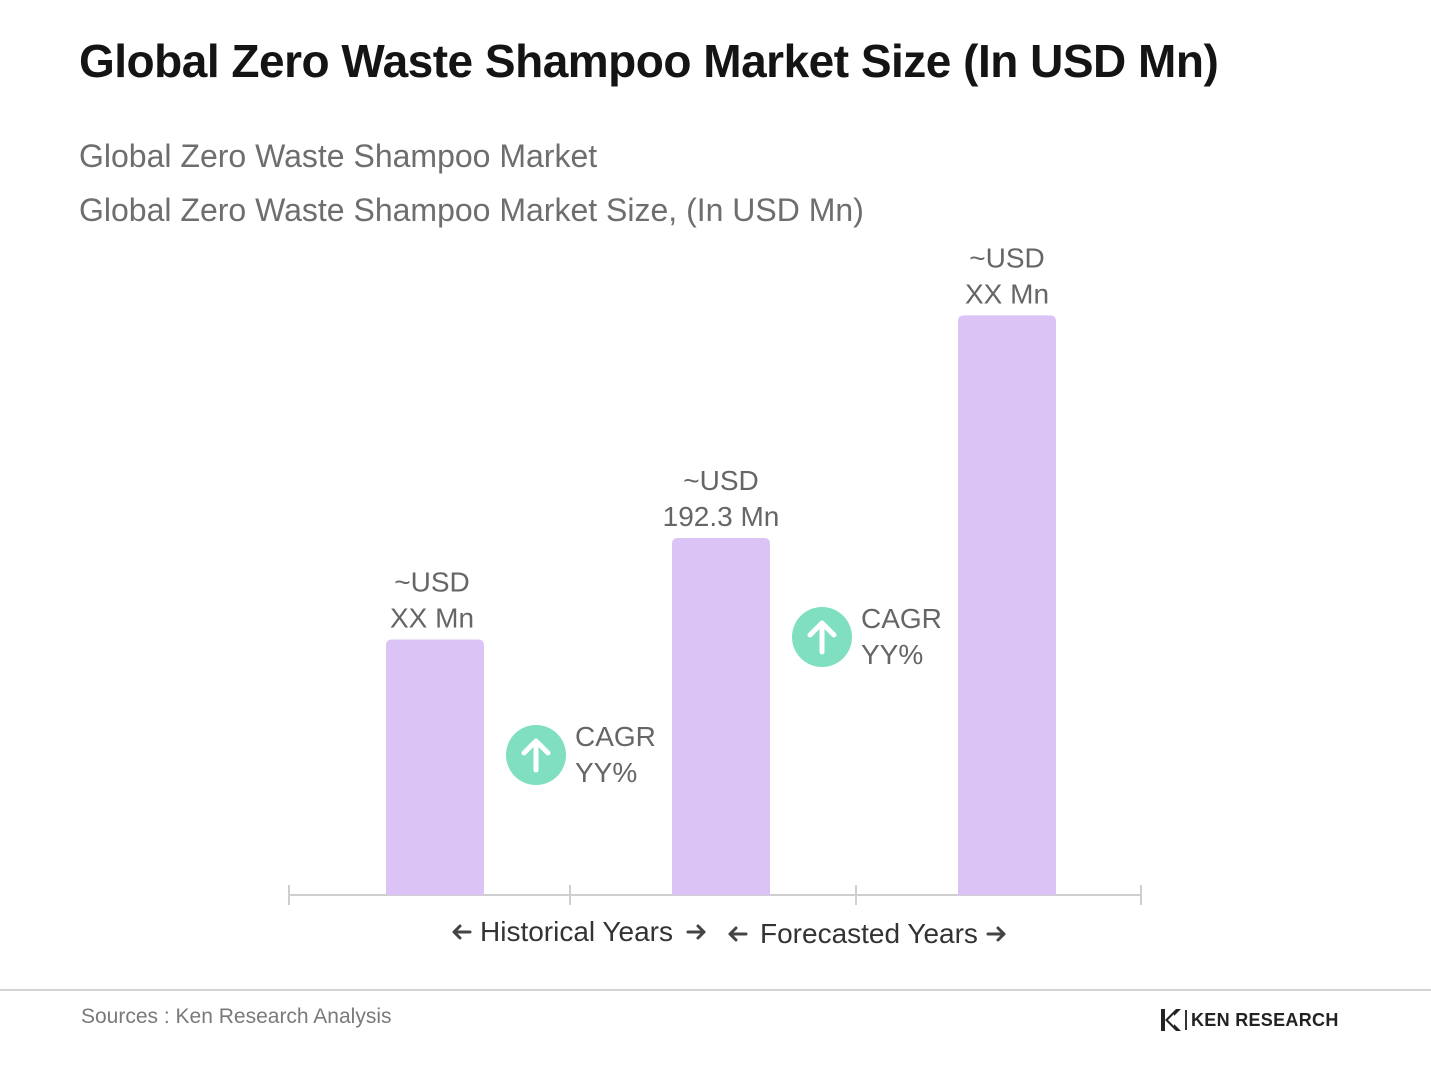  Describe the element at coordinates (901, 618) in the screenshot. I see `cagr-1-label-line-0: CAGR` at that location.